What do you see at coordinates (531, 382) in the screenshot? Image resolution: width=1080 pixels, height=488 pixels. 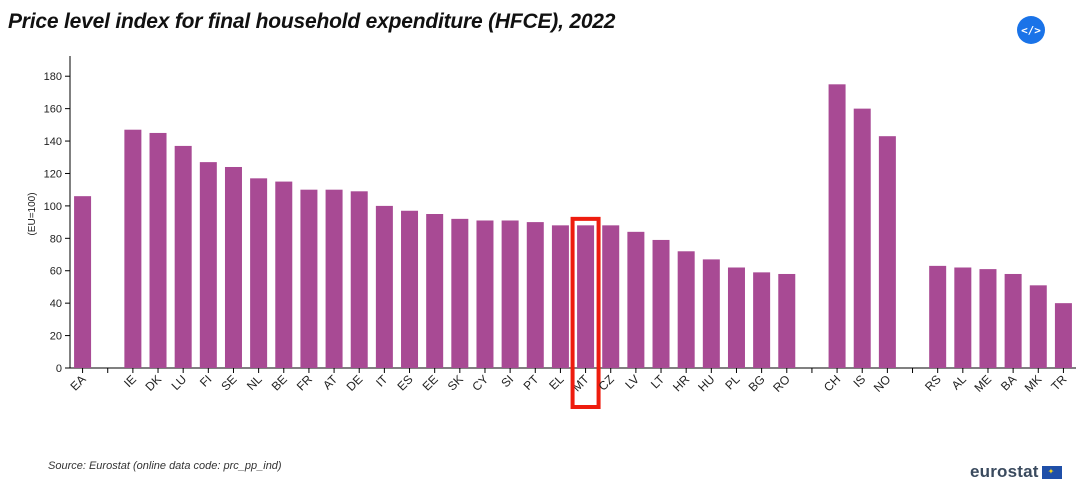 I see `x-tick-label: PT` at bounding box center [531, 382].